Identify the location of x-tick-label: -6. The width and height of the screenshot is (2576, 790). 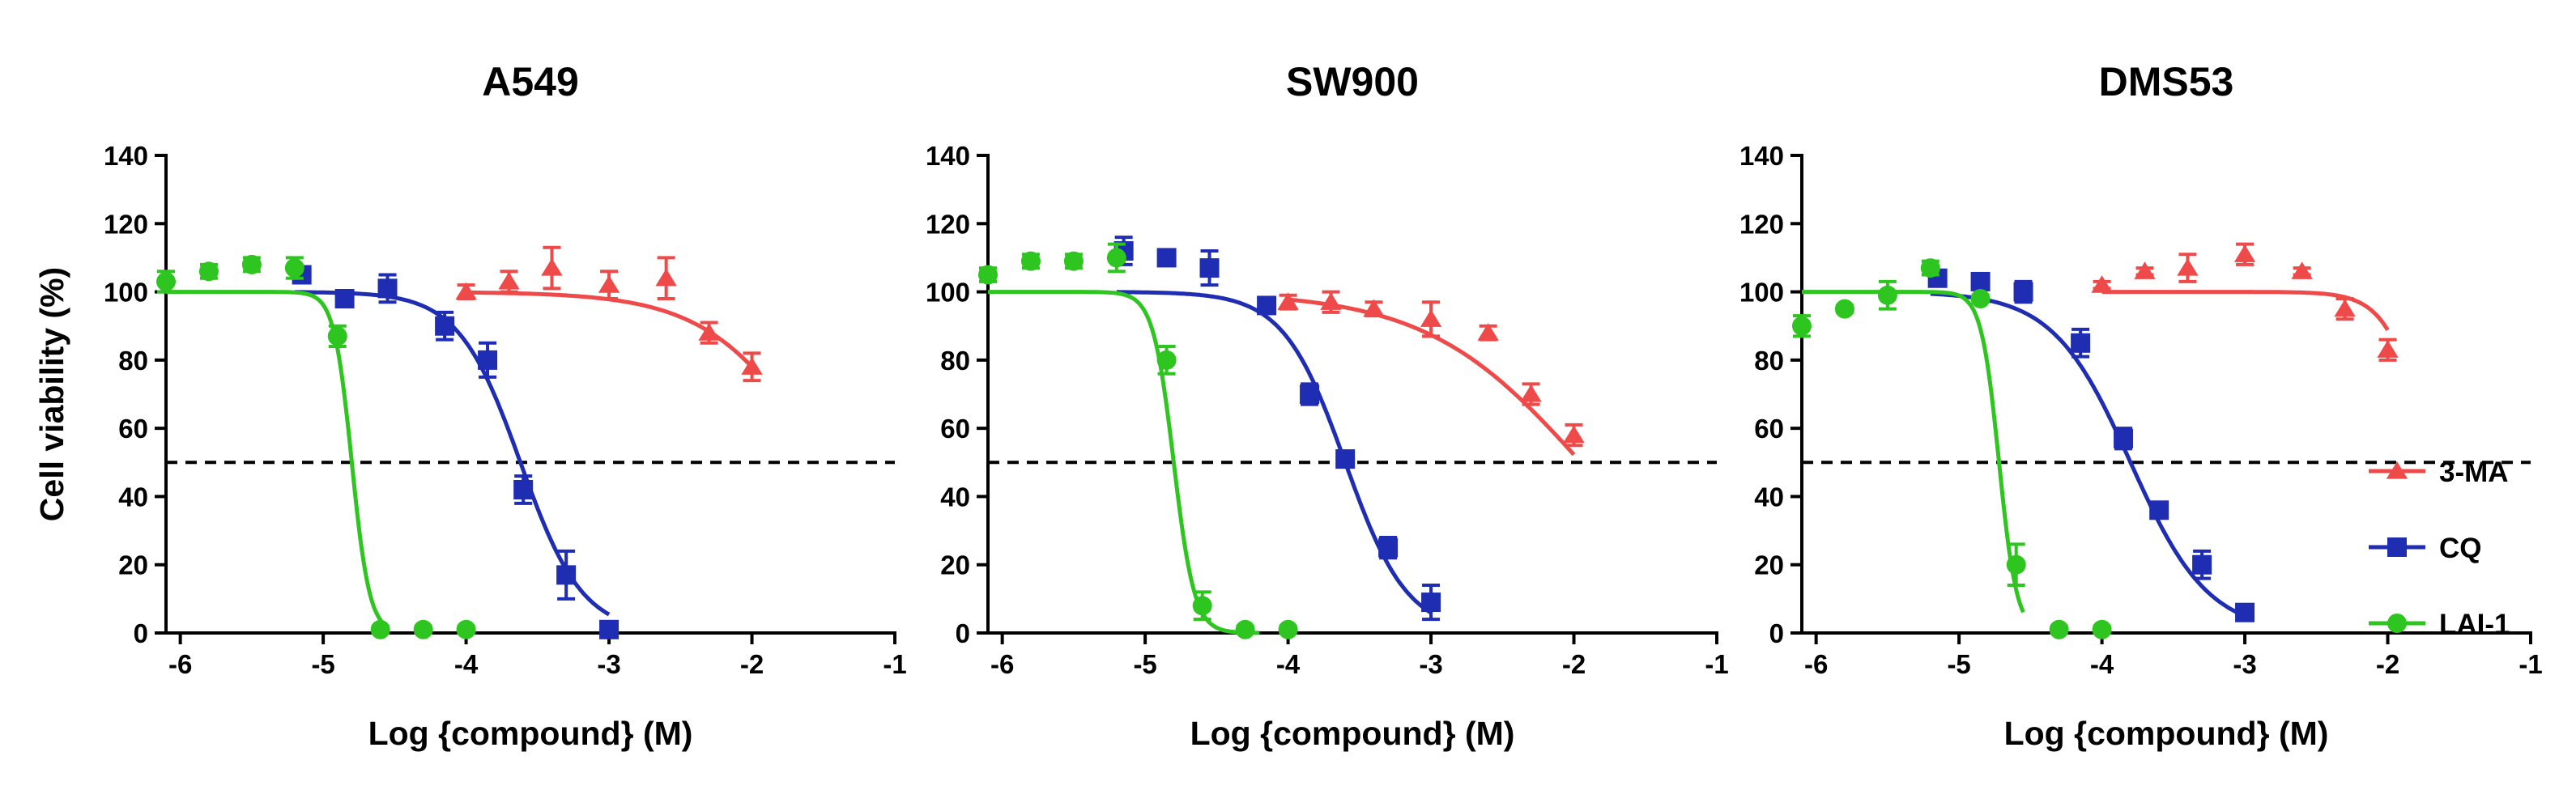
(1002, 664).